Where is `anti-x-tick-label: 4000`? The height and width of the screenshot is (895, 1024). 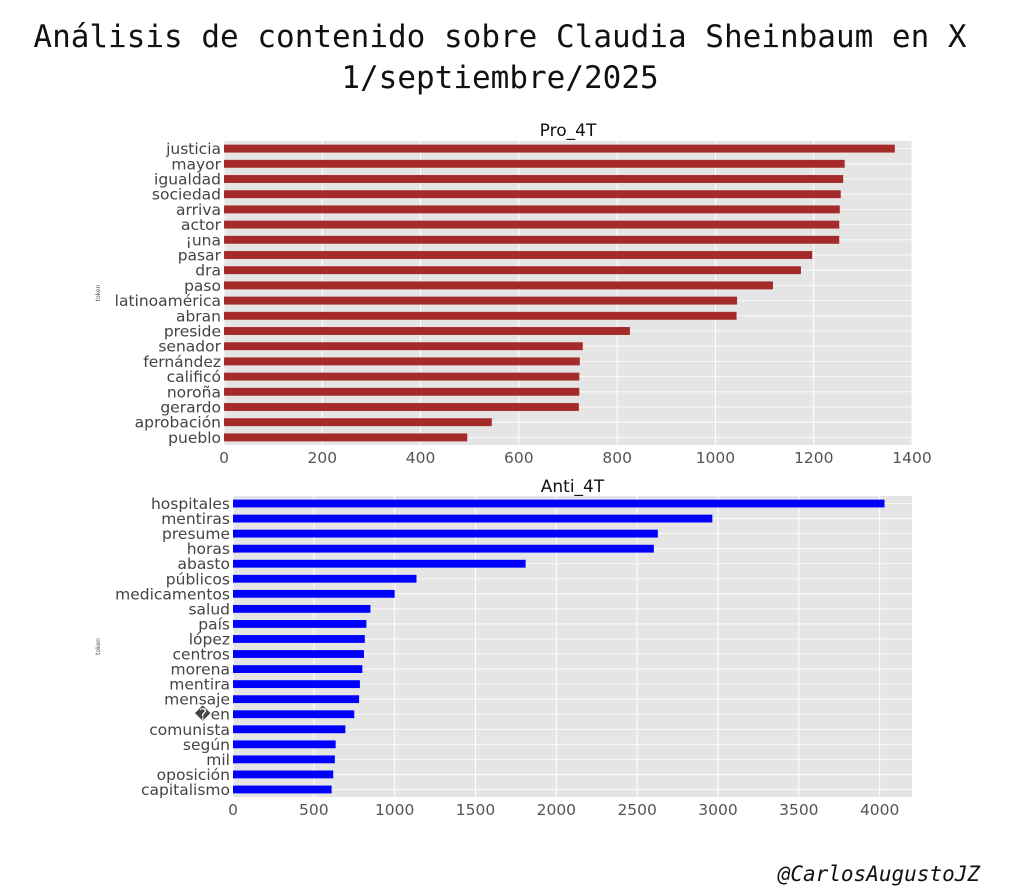 anti-x-tick-label: 4000 is located at coordinates (879, 810).